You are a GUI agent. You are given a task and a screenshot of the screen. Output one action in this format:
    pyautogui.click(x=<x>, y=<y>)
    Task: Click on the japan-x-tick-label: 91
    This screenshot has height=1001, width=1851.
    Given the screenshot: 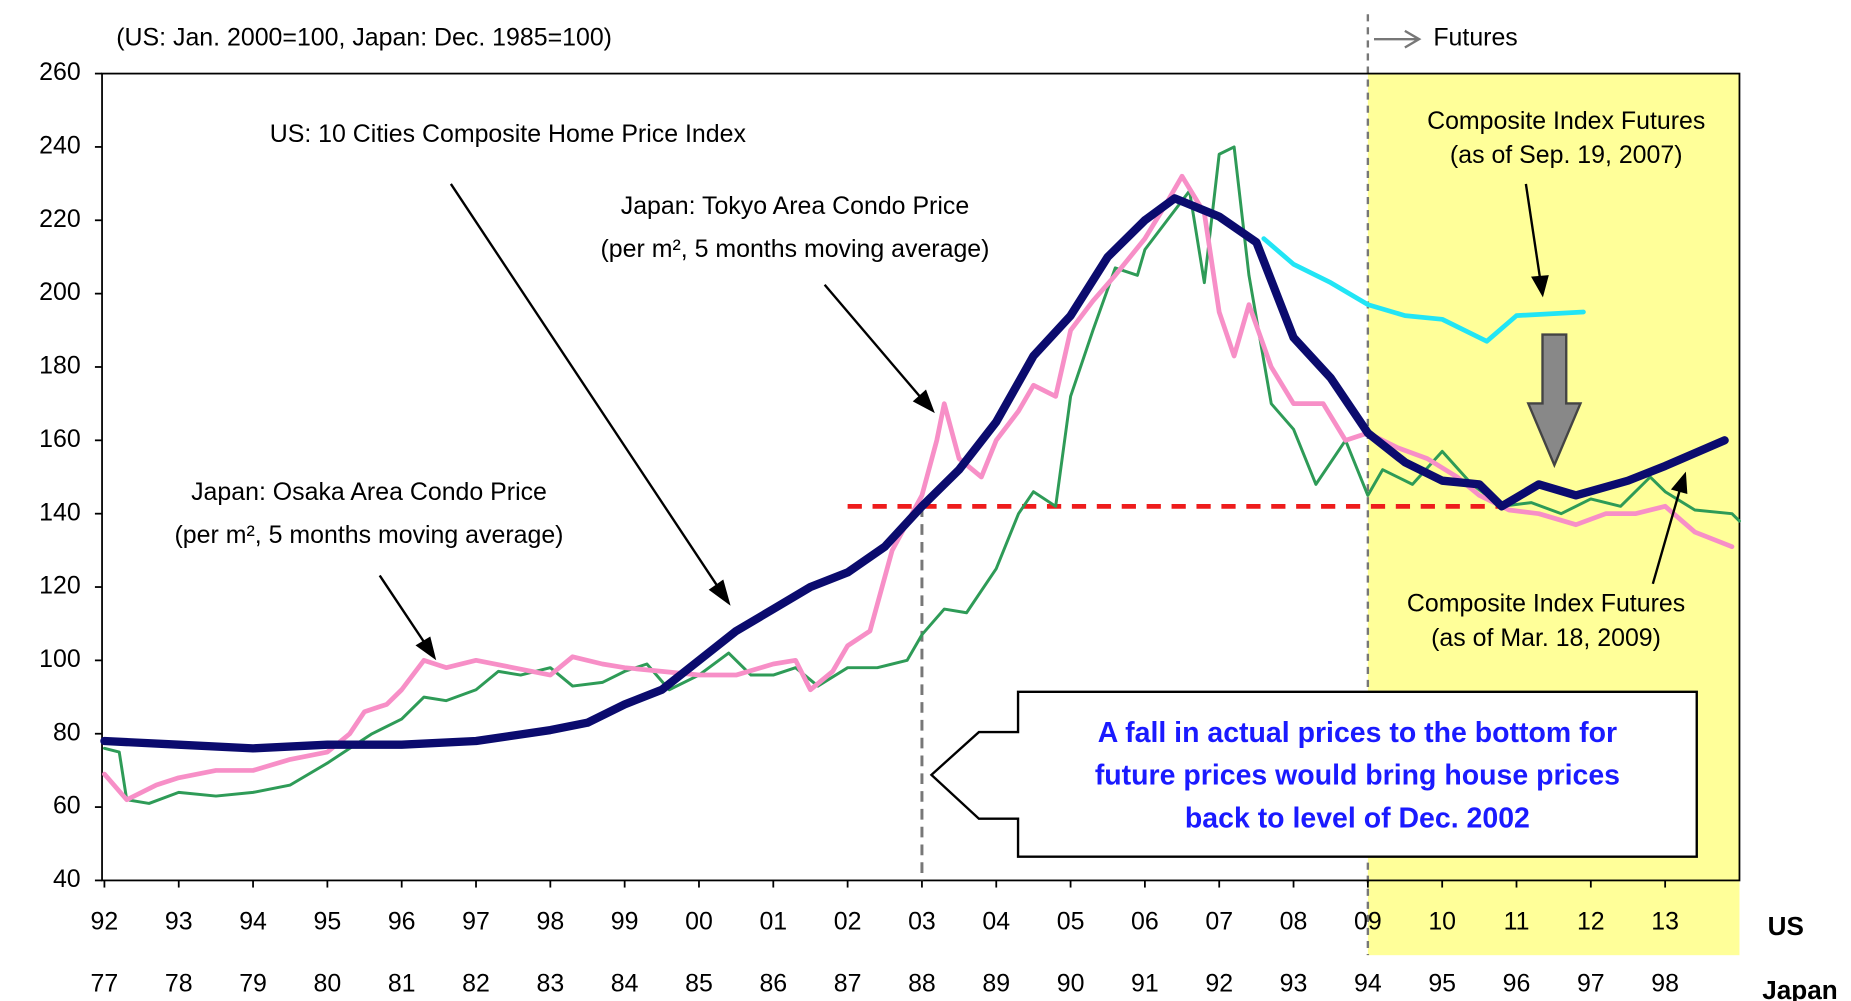 What is the action you would take?
    pyautogui.click(x=1145, y=983)
    